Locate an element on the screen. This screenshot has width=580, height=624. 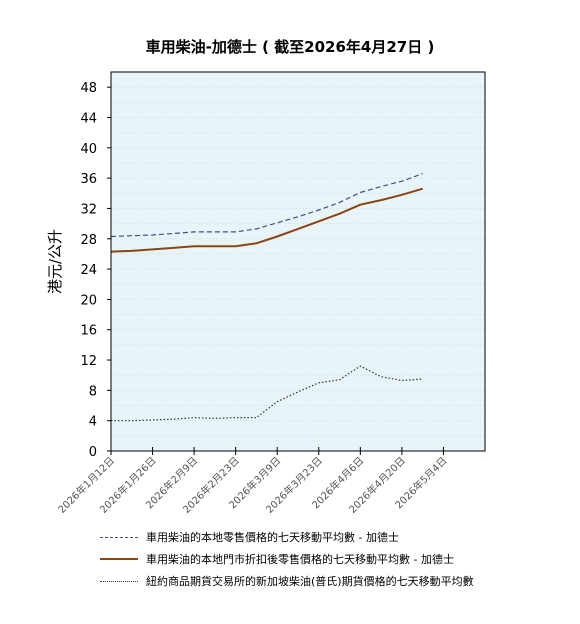
legend-item-3: 紐約商品期貨交易所的新加坡柴油(普氏)期貨價格的七天移動平均數 is located at coordinates (287, 581).